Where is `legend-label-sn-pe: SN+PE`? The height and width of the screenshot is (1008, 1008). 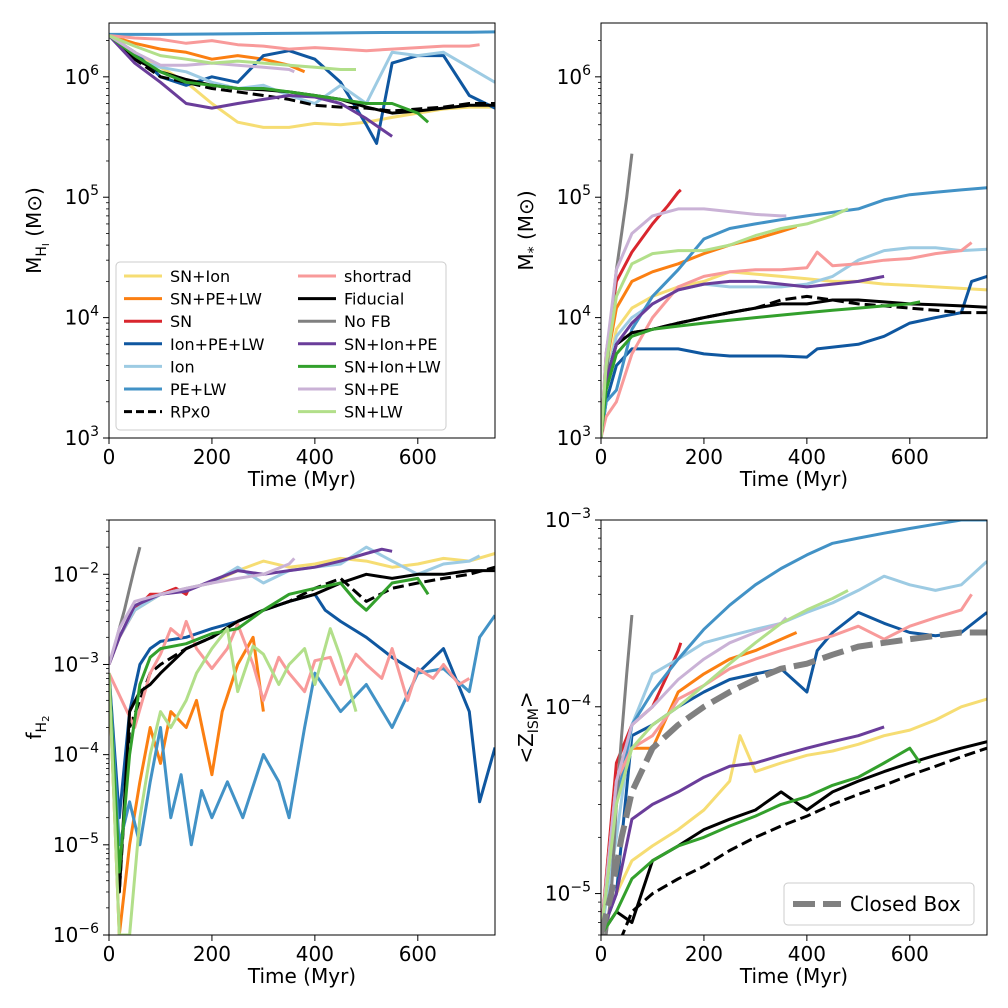
legend-label-sn-pe: SN+PE is located at coordinates (371, 389).